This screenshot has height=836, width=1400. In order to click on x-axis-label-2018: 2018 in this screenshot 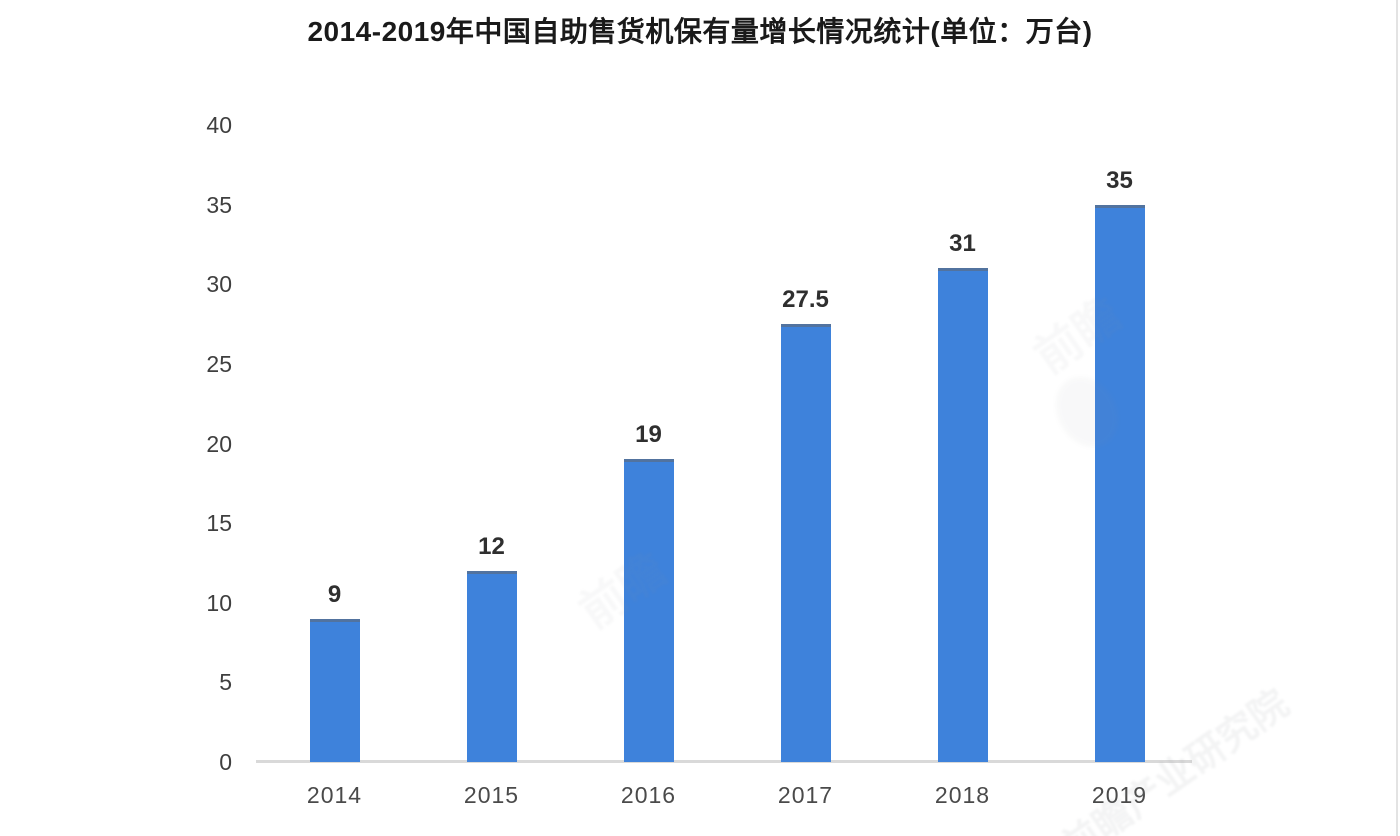, I will do `click(962, 795)`.